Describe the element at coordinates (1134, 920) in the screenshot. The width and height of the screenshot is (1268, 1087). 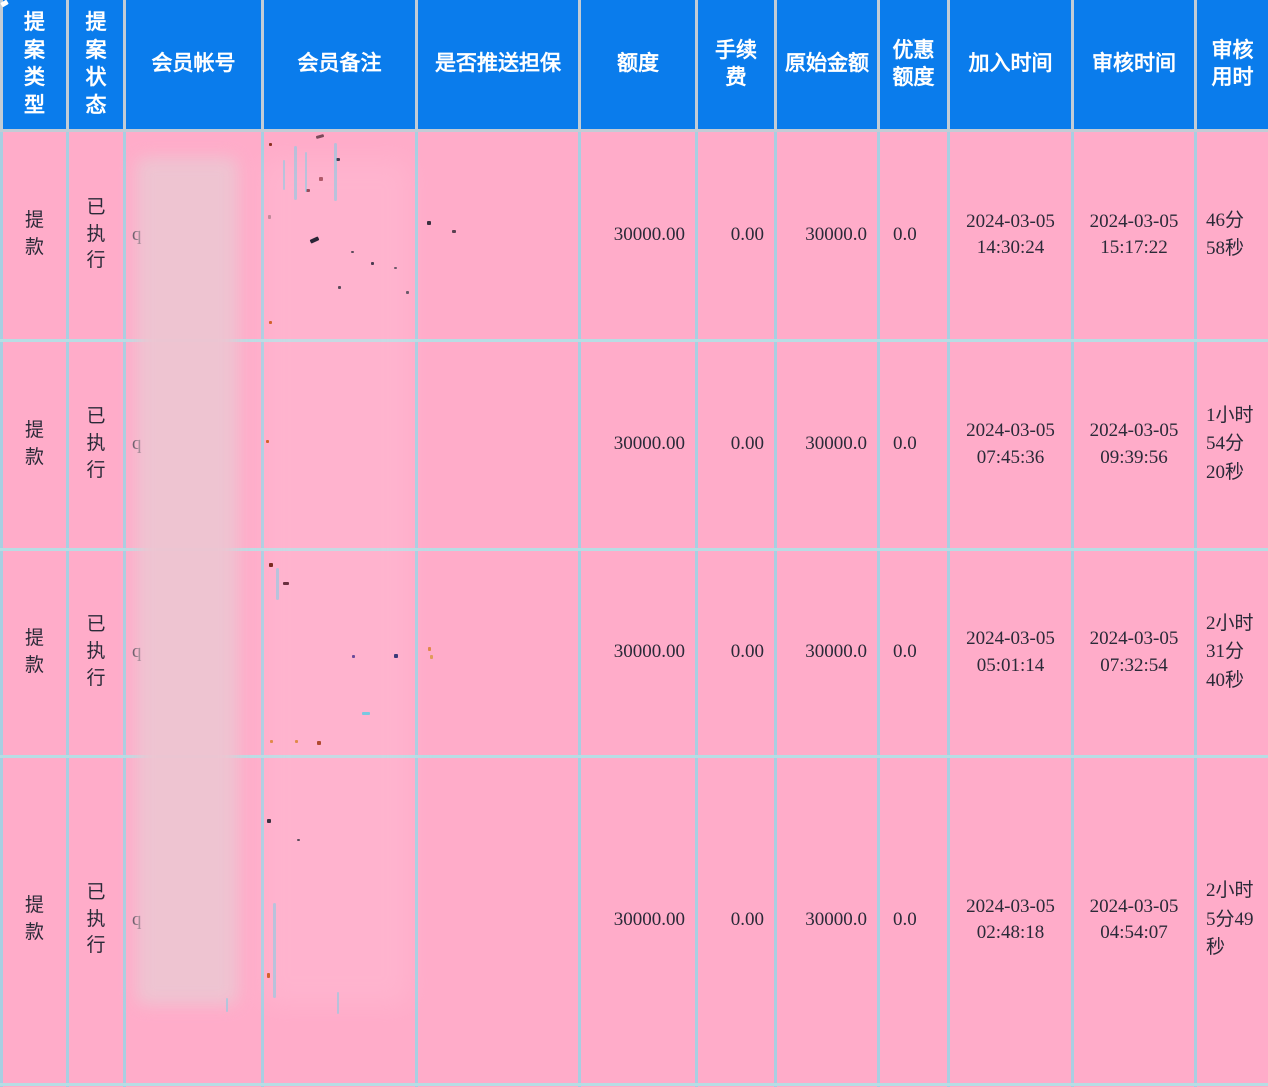
I see `cell-review-time: 2024-03-05 04:54:07` at that location.